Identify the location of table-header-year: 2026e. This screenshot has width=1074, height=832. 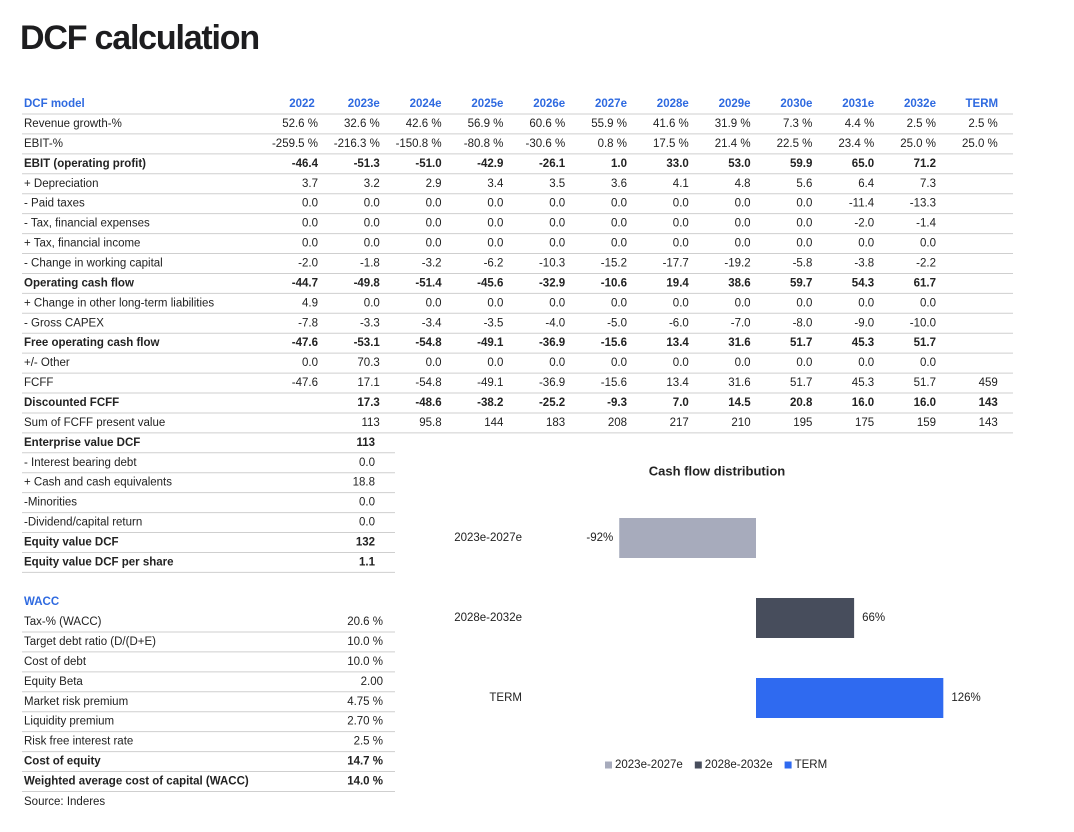
(549, 104).